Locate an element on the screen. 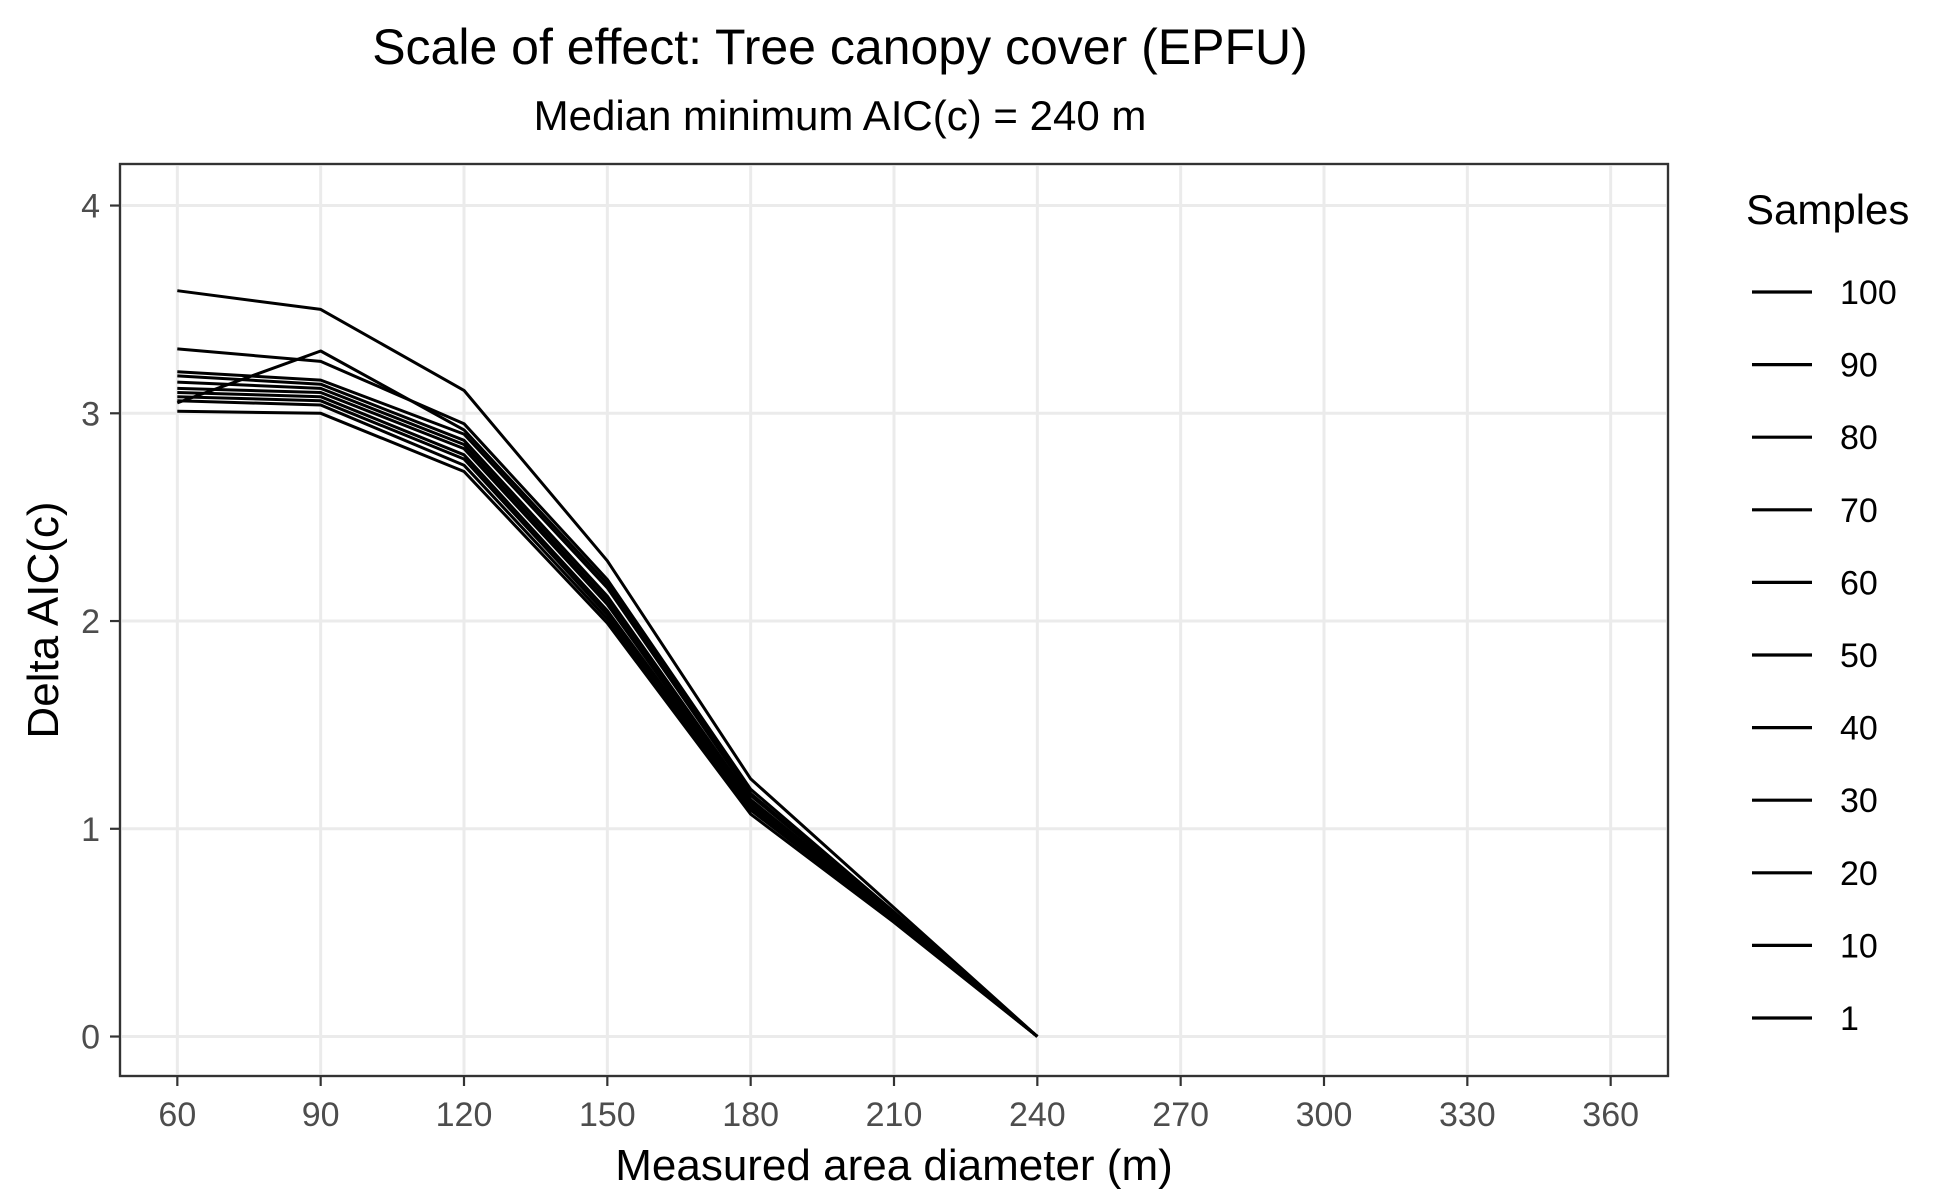  chart-subtitle: Median minimum AIC(c) = 240 m is located at coordinates (840, 115).